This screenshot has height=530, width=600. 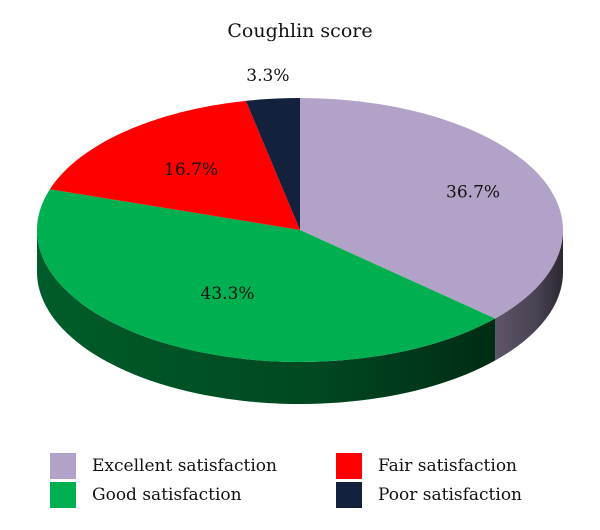 I want to click on slice-label-poor: 3.3%, so click(x=267, y=76).